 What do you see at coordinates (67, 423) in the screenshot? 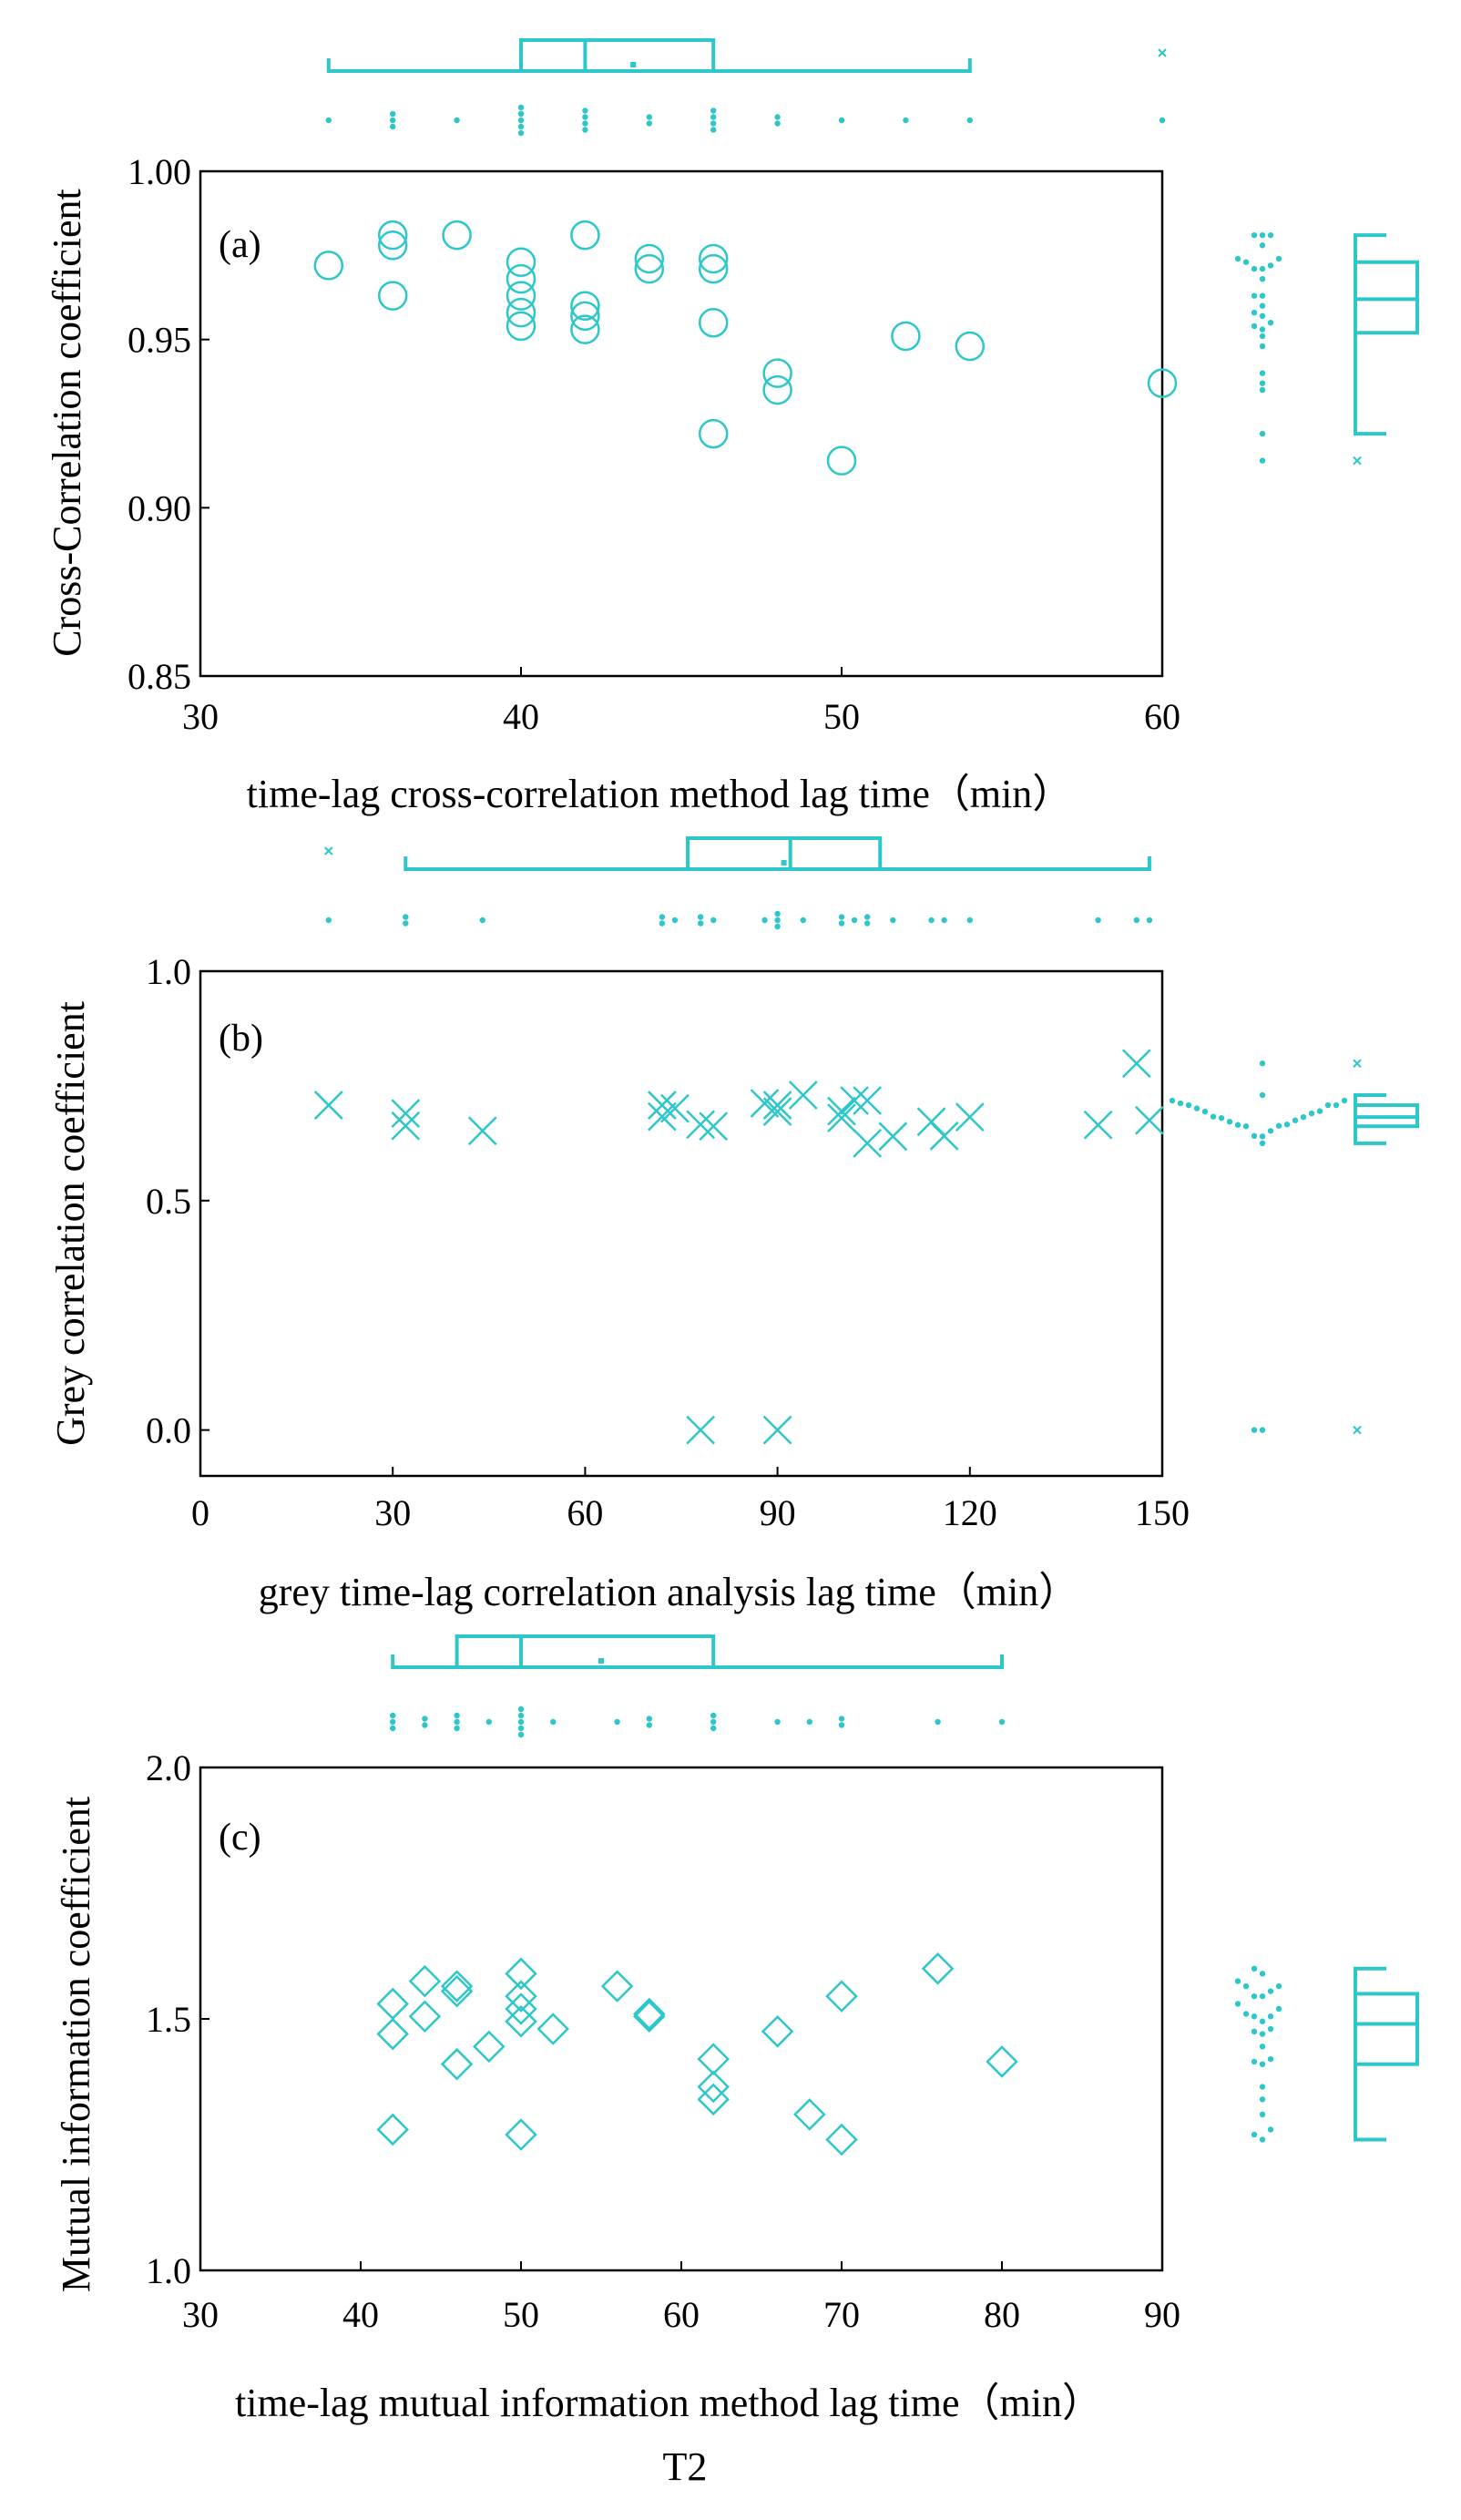
I see `panel-a-y-axis-title: Cross-Correlation coefficient` at bounding box center [67, 423].